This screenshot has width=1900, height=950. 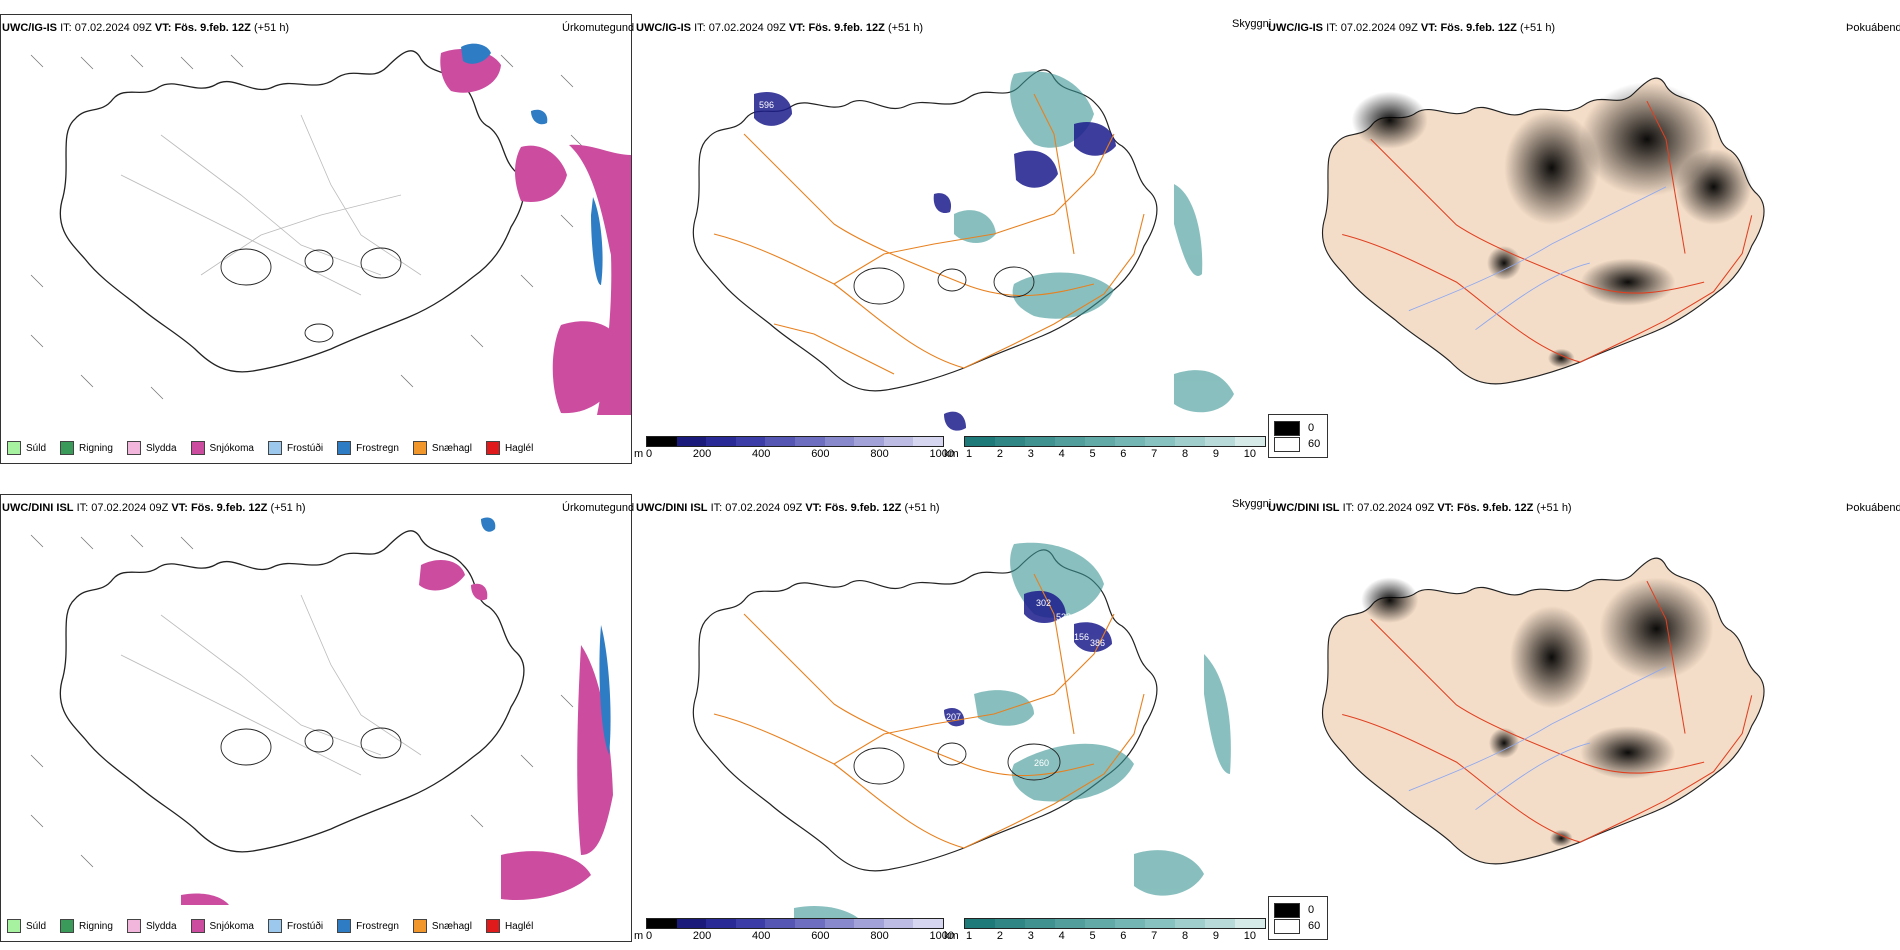 What do you see at coordinates (1873, 508) in the screenshot?
I see `panel-variable-fog-bottom: Þokuábendi` at bounding box center [1873, 508].